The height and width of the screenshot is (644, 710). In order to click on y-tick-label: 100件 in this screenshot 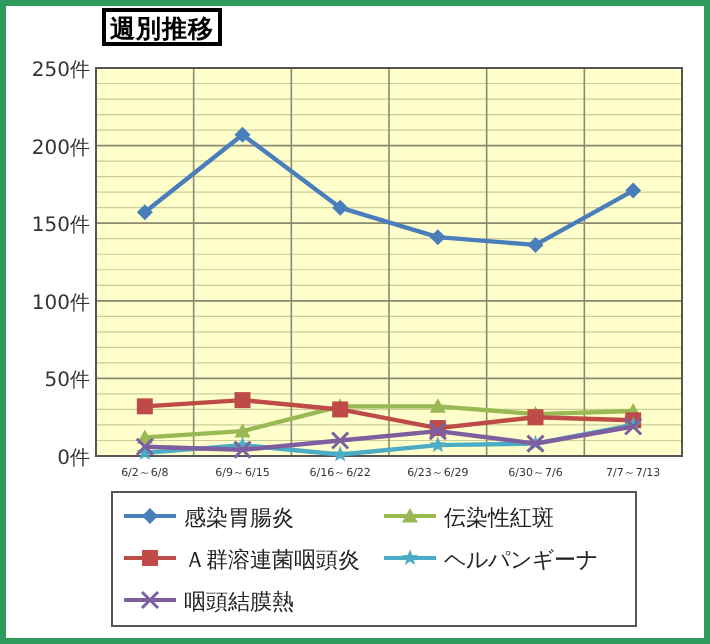, I will do `click(60, 303)`.